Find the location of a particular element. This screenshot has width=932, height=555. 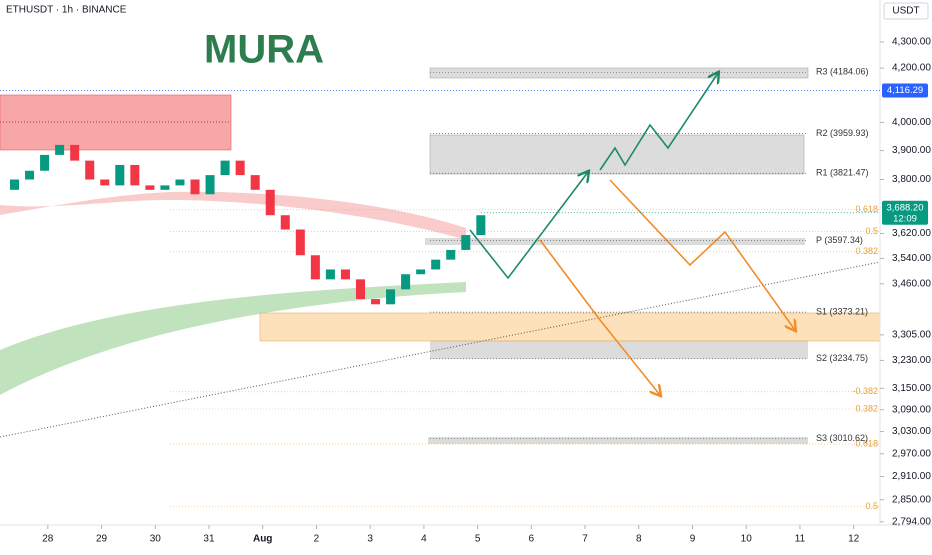

marker-label: 4,116.29 is located at coordinates (905, 90).